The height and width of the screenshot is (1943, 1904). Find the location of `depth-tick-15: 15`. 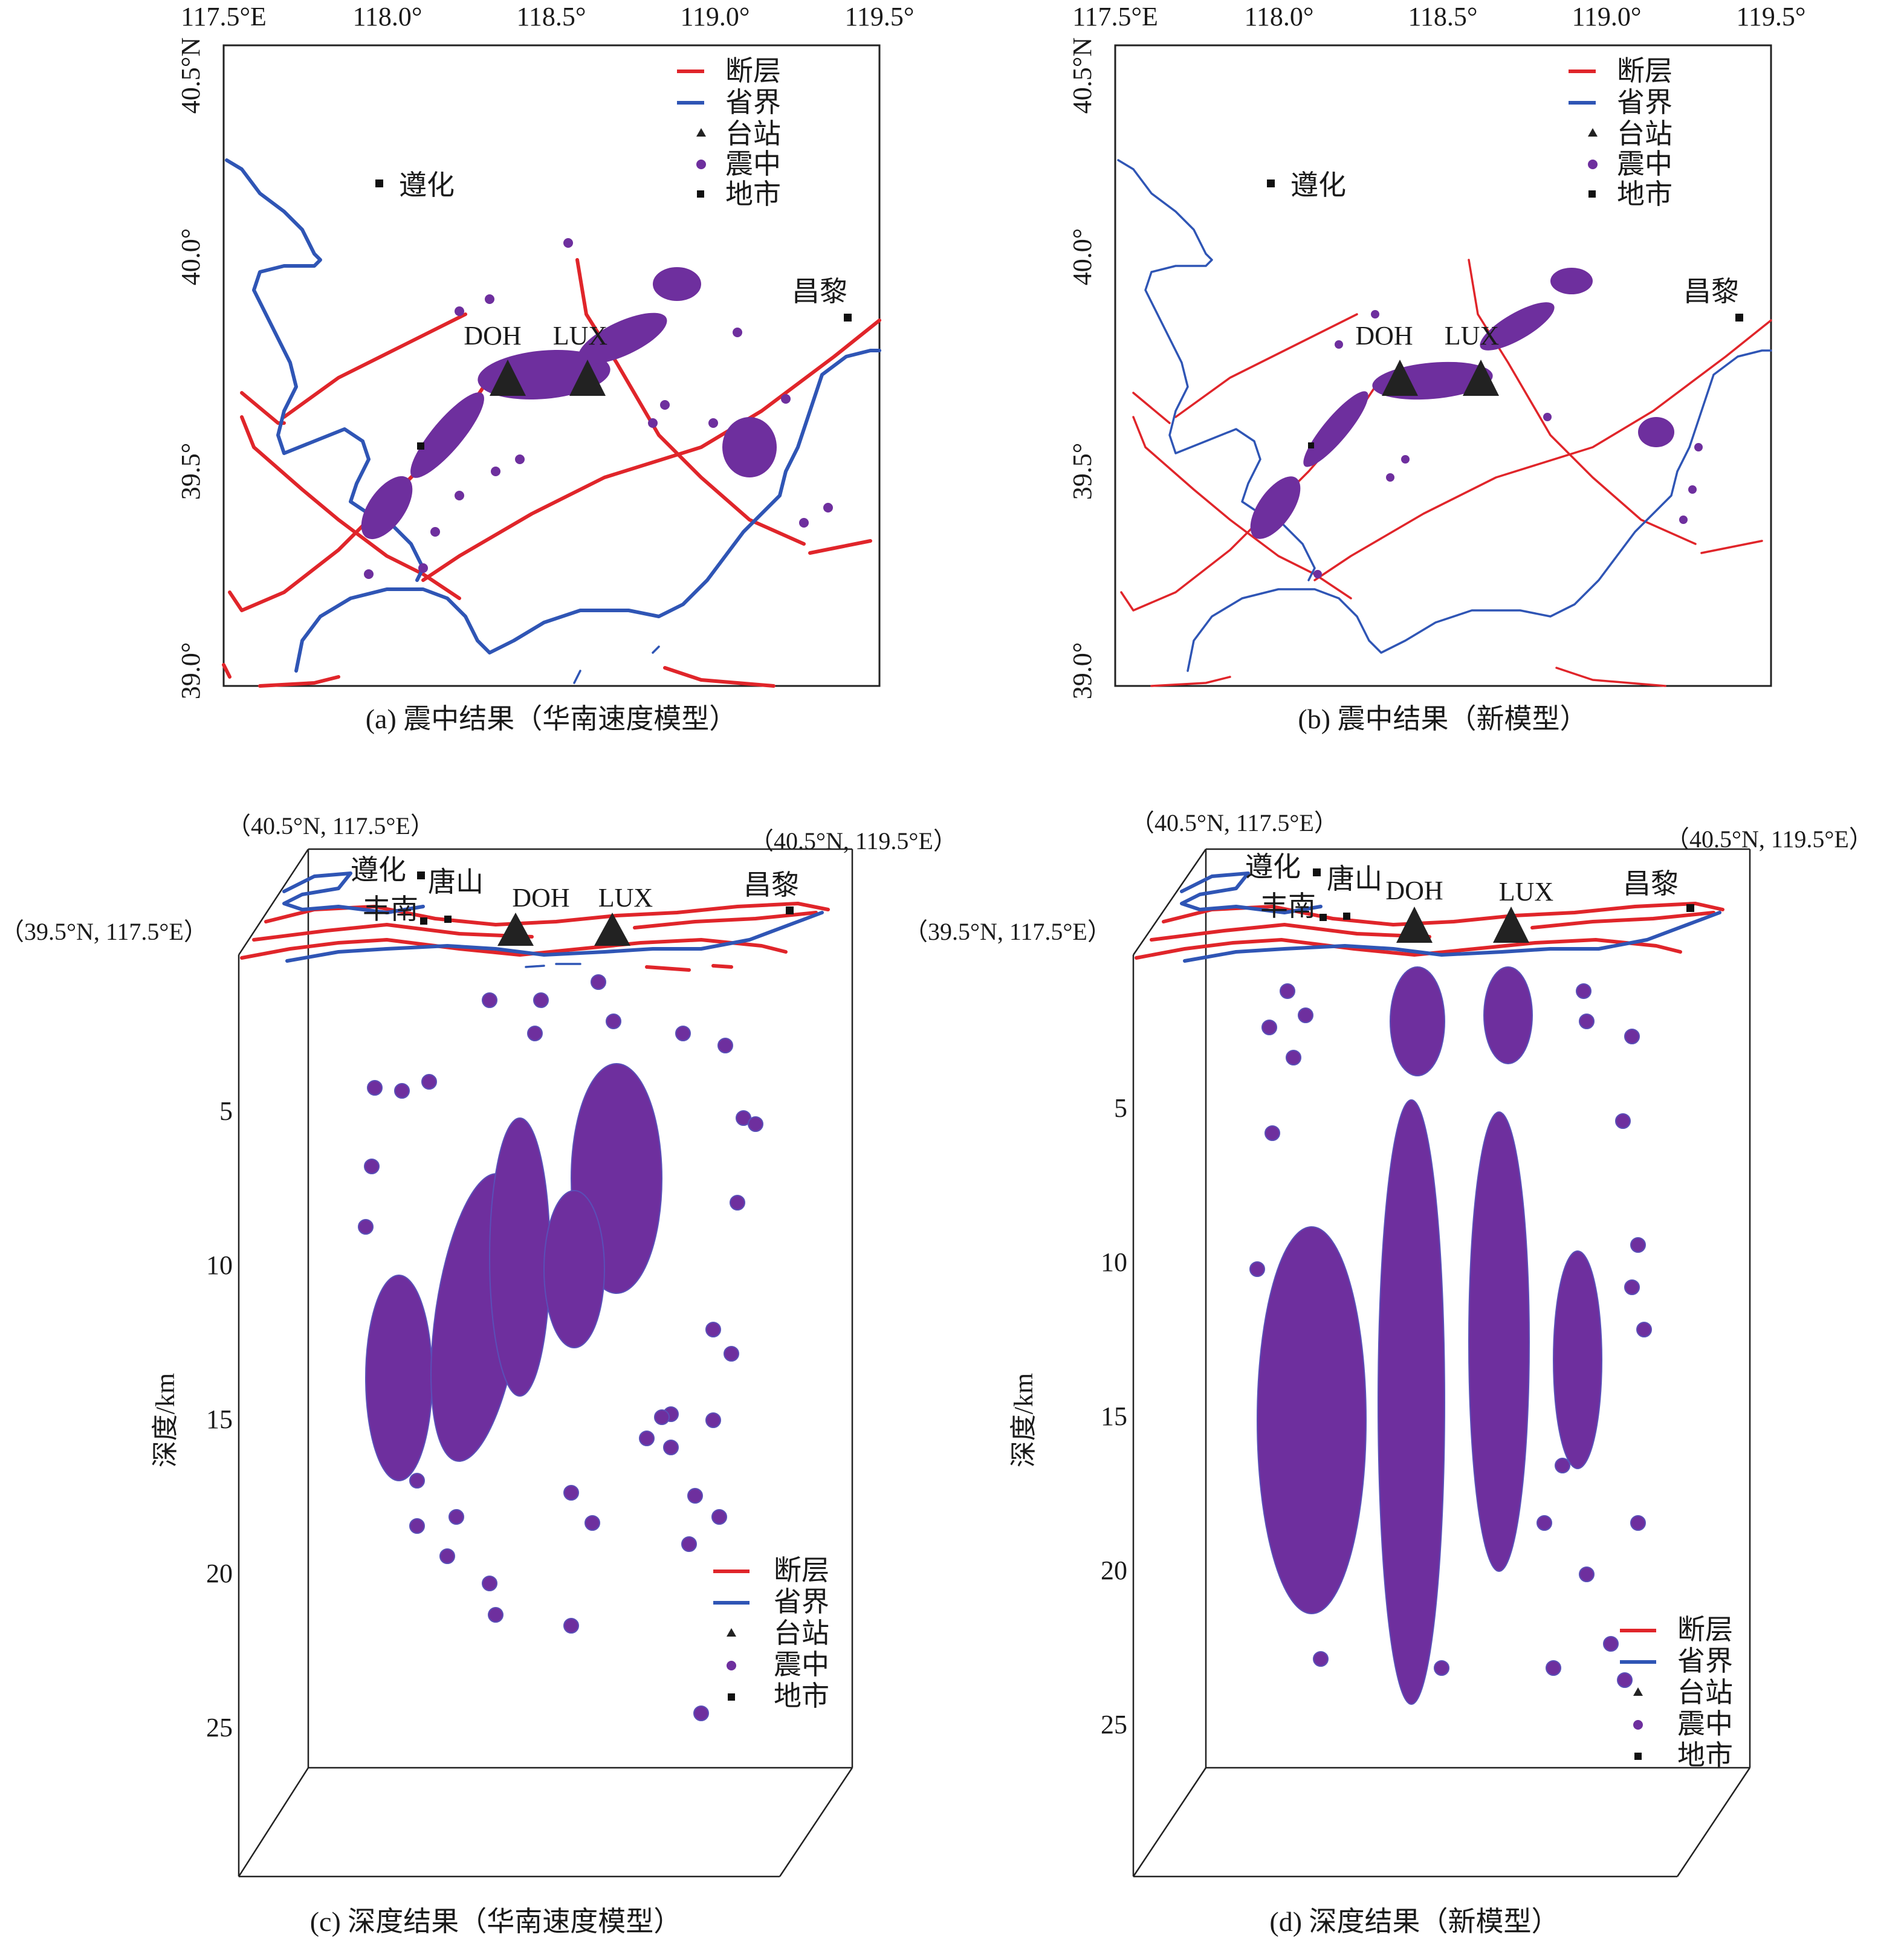

depth-tick-15: 15 is located at coordinates (1114, 1416).